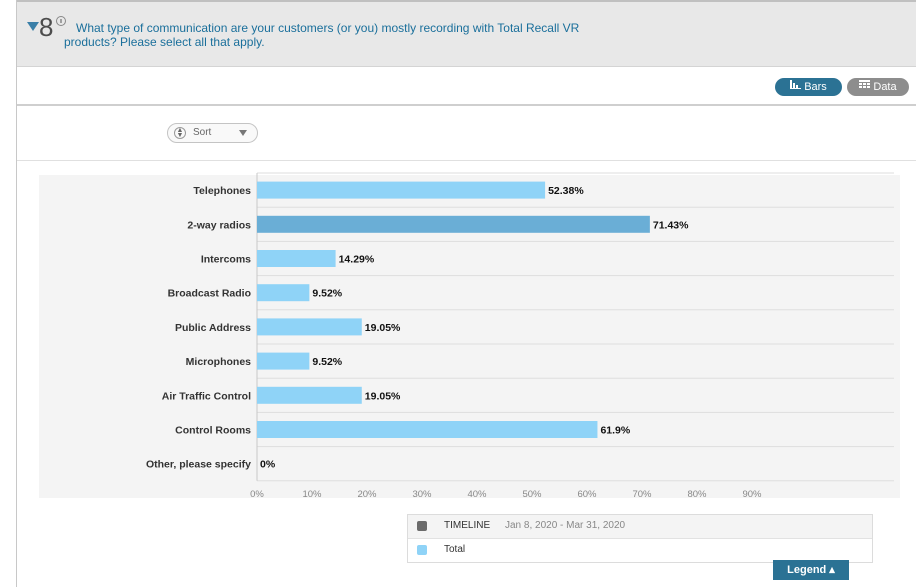 The width and height of the screenshot is (916, 587). What do you see at coordinates (202, 132) in the screenshot?
I see `sort-label: Sort` at bounding box center [202, 132].